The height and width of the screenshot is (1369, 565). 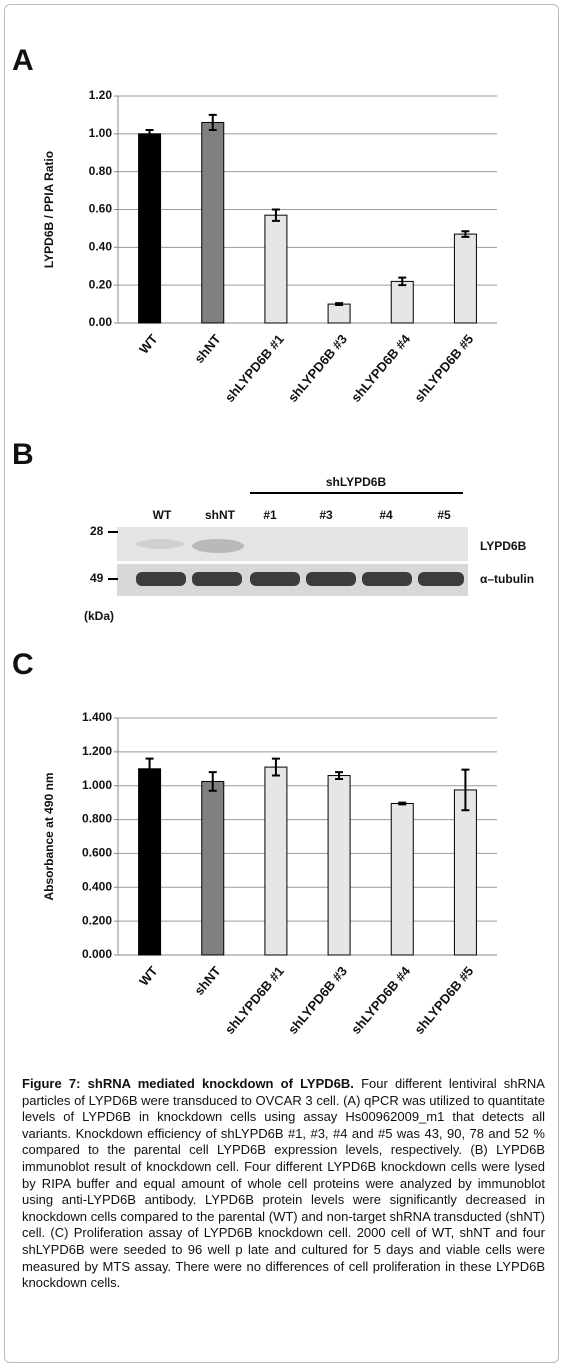 I want to click on y-tick-label: 0.80, so click(x=101, y=171).